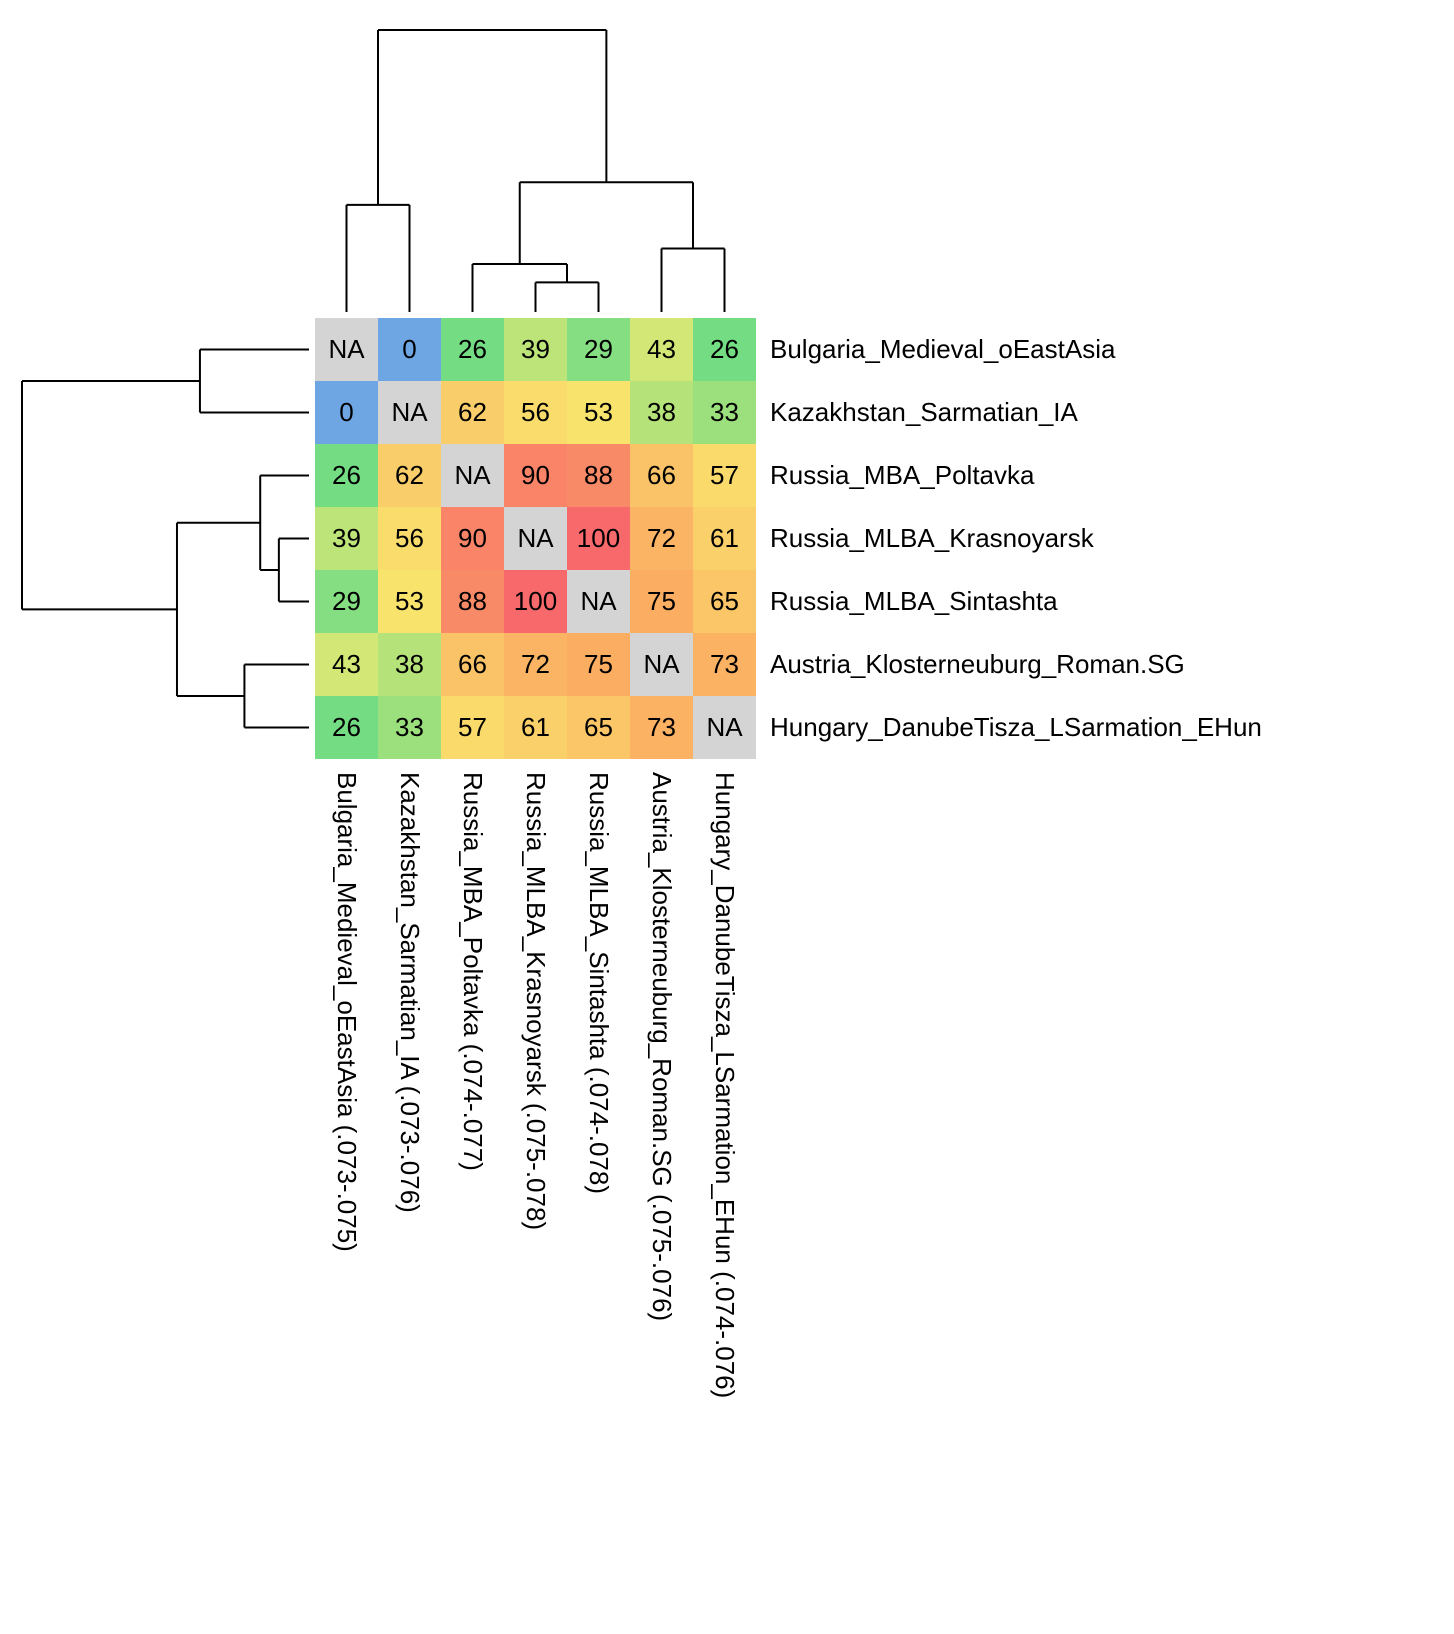  What do you see at coordinates (347, 1012) in the screenshot?
I see `column-label: Bulgaria_Medieval_oEastAsia (.073-.075)` at bounding box center [347, 1012].